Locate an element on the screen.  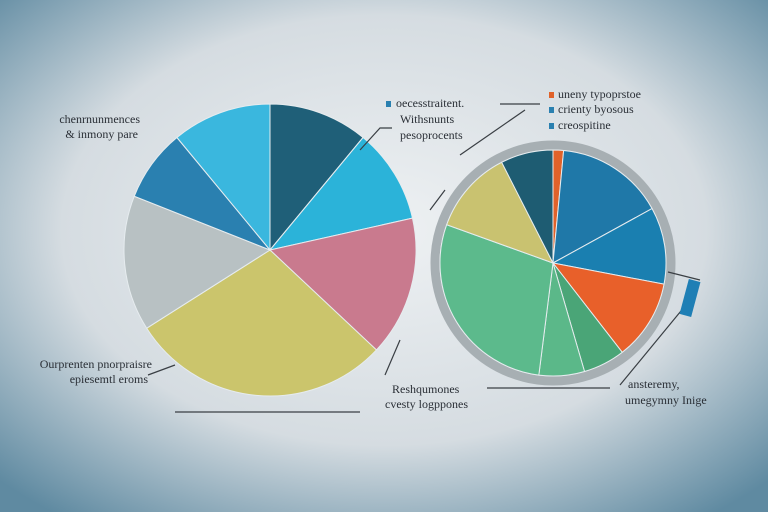
annotation: ansteremy, is located at coordinates (654, 384).